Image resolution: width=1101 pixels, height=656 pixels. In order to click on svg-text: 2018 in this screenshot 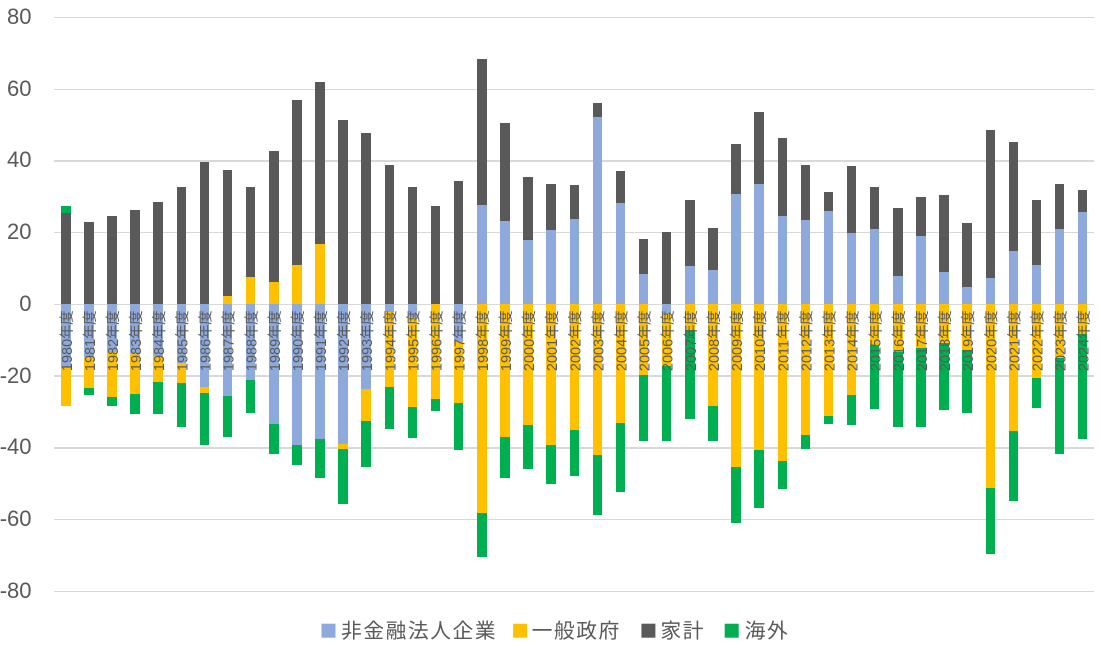, I will do `click(946, 355)`.